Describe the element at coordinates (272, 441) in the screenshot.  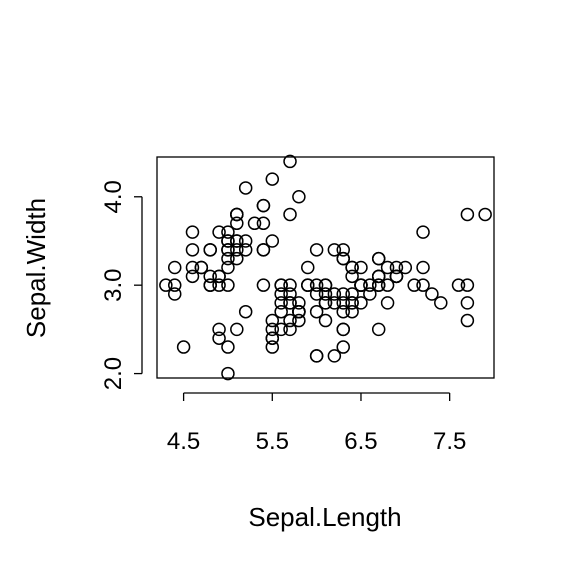
I see `x-tick-label: 5.5` at that location.